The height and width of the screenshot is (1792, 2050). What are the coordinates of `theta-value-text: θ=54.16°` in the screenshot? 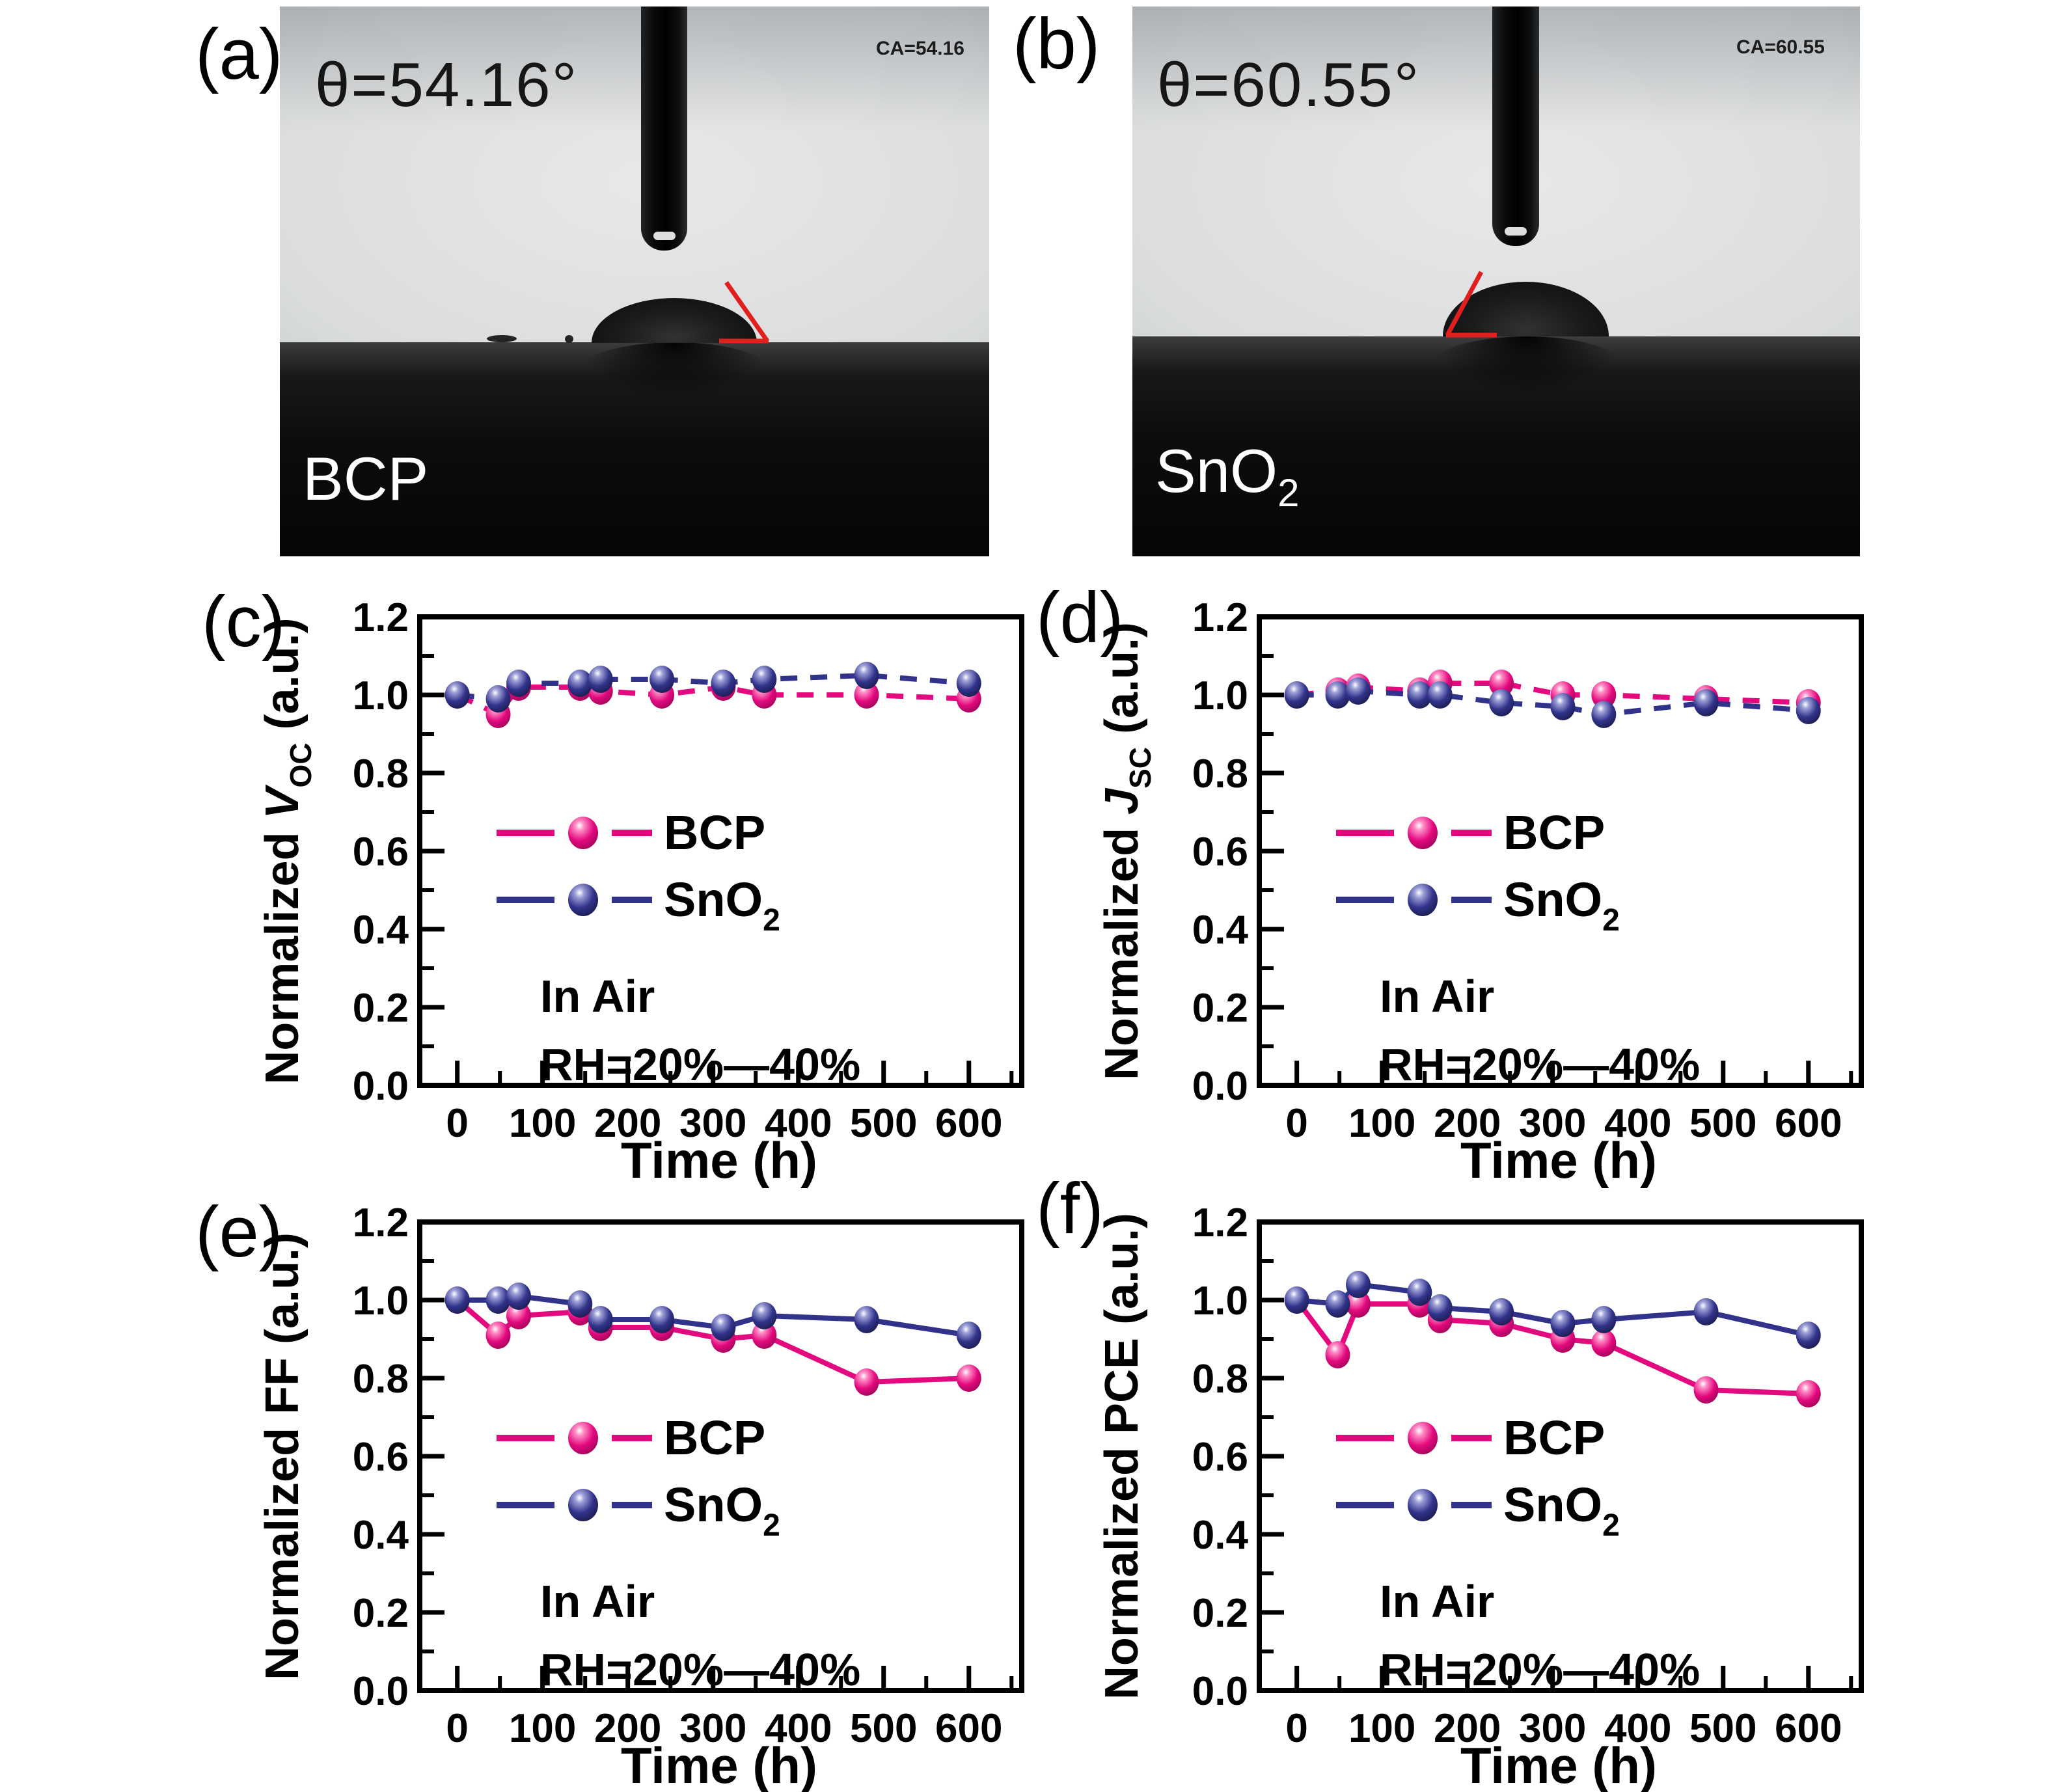 It's located at (447, 85).